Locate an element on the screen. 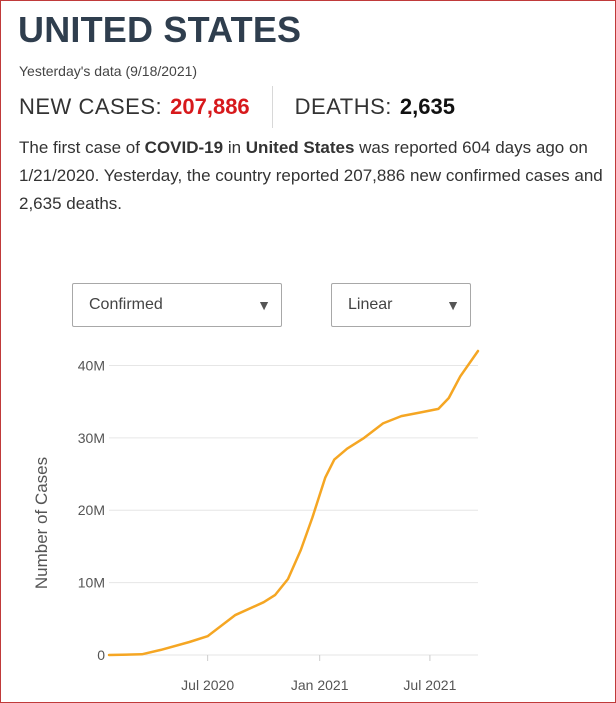 The image size is (616, 703). scale-select-value: Linear is located at coordinates (370, 304).